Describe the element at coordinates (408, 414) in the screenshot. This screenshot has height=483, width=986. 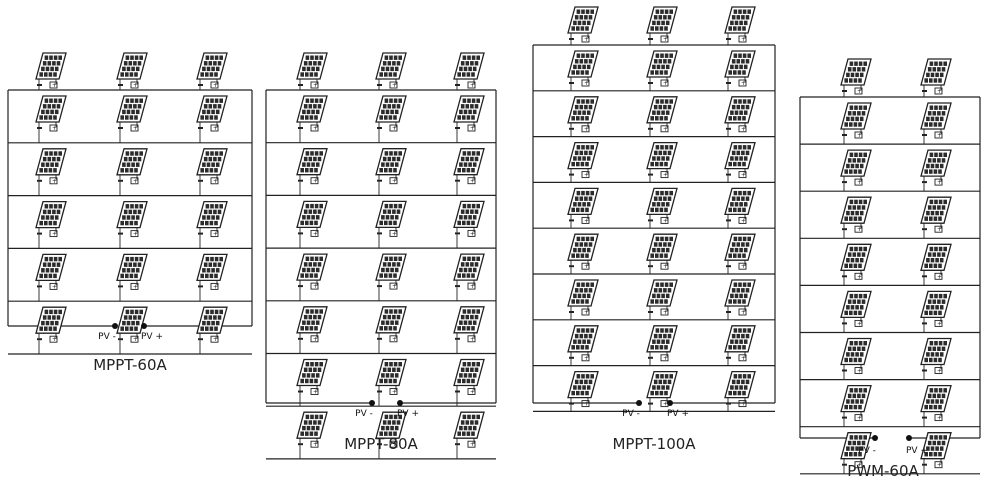
I see `pv-positive-label: PV +` at that location.